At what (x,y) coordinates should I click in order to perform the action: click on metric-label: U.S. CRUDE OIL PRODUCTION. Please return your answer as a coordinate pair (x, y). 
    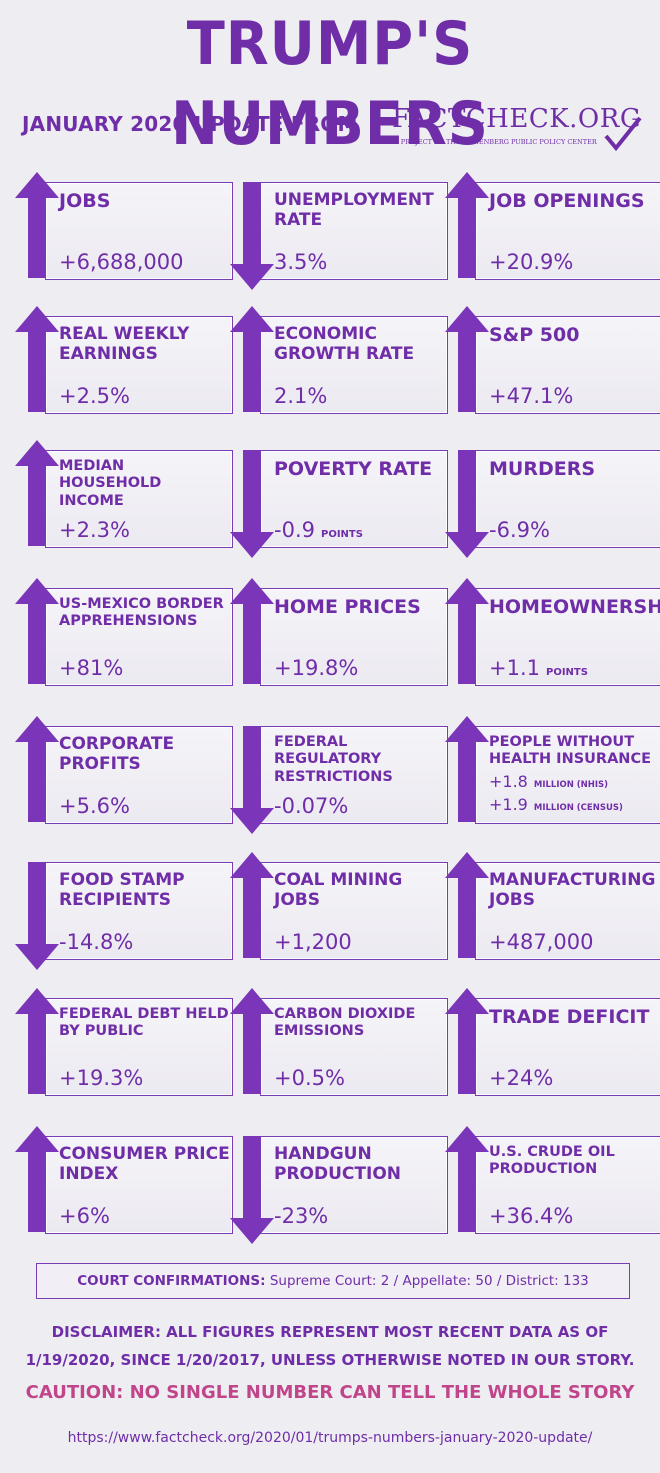
    Looking at the image, I should click on (552, 1161).